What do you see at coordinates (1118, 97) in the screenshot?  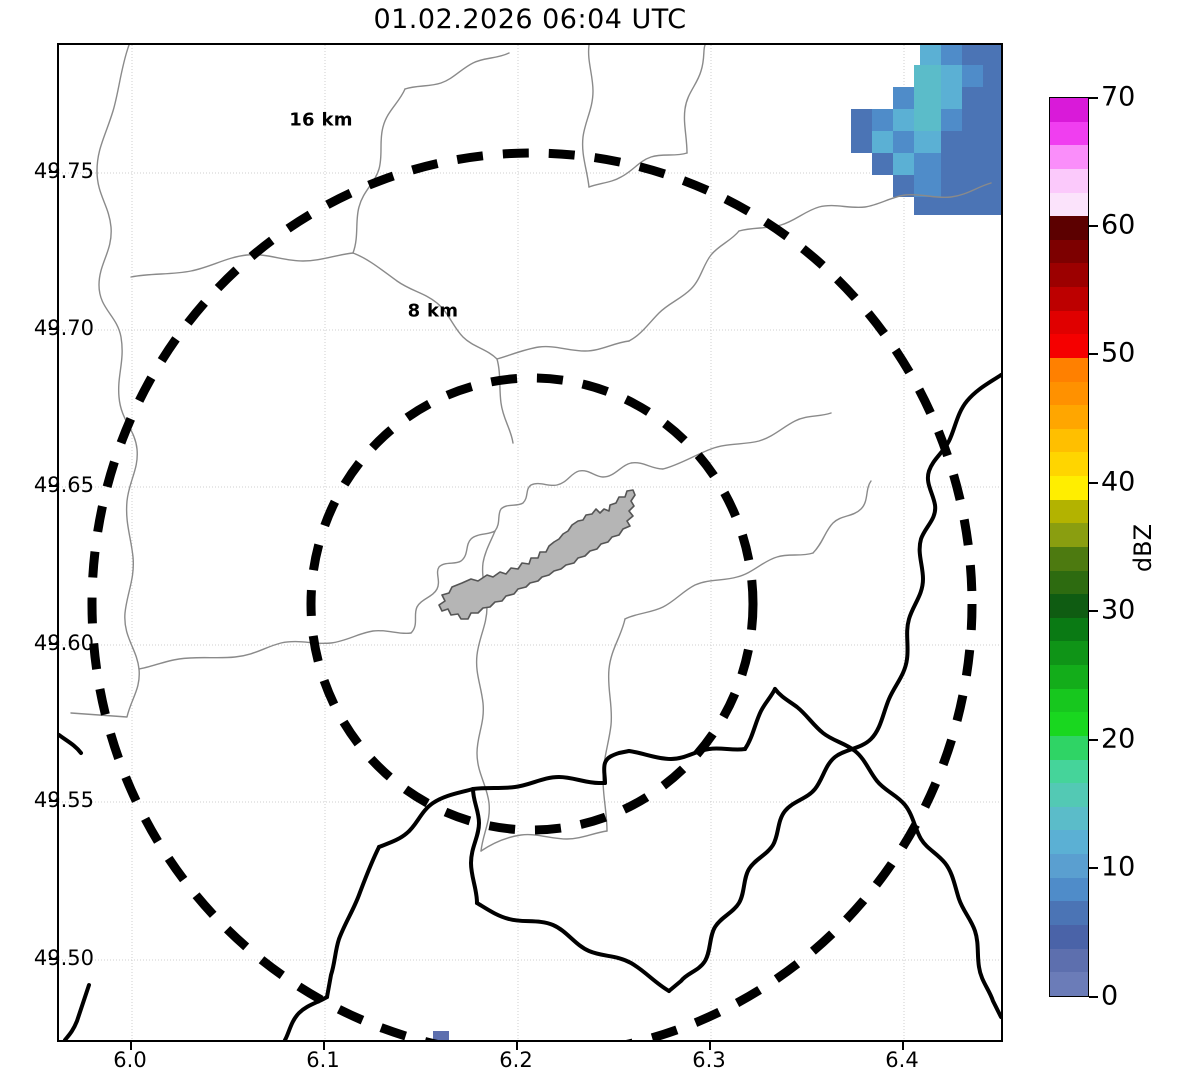 I see `colorbar-tick-label: 70` at bounding box center [1118, 97].